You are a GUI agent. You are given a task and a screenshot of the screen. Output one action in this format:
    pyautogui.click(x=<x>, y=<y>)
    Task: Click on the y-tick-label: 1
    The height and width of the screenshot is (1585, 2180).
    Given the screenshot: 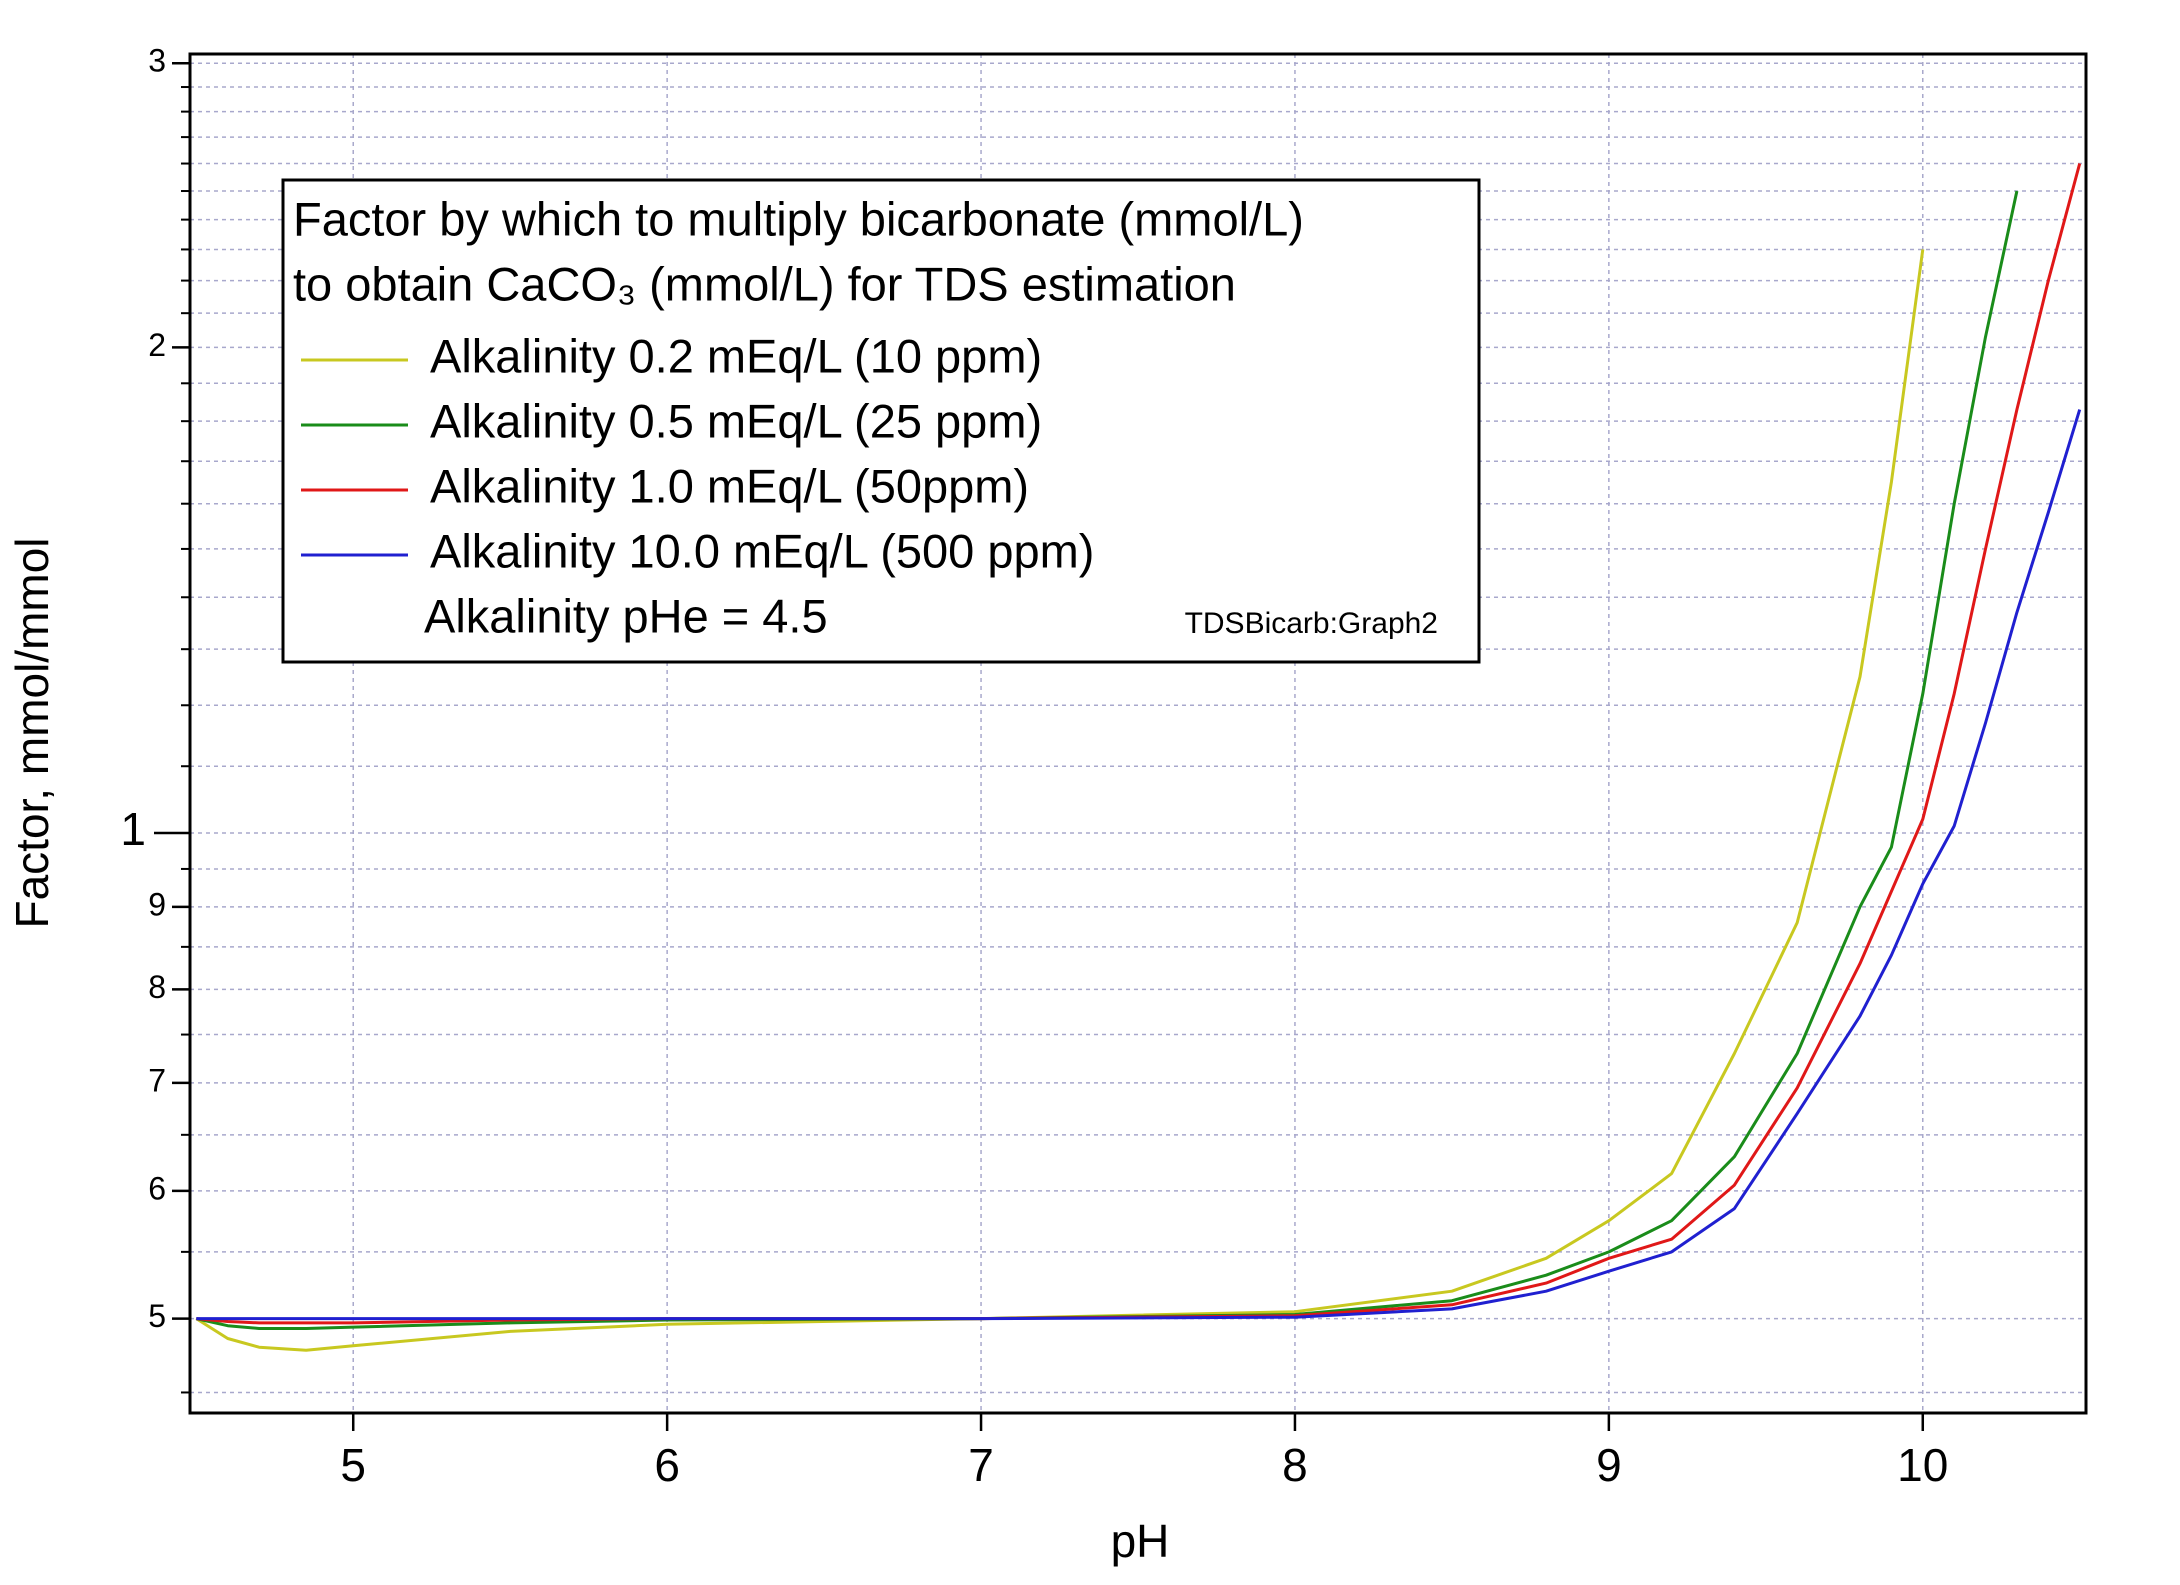 What is the action you would take?
    pyautogui.click(x=133, y=829)
    